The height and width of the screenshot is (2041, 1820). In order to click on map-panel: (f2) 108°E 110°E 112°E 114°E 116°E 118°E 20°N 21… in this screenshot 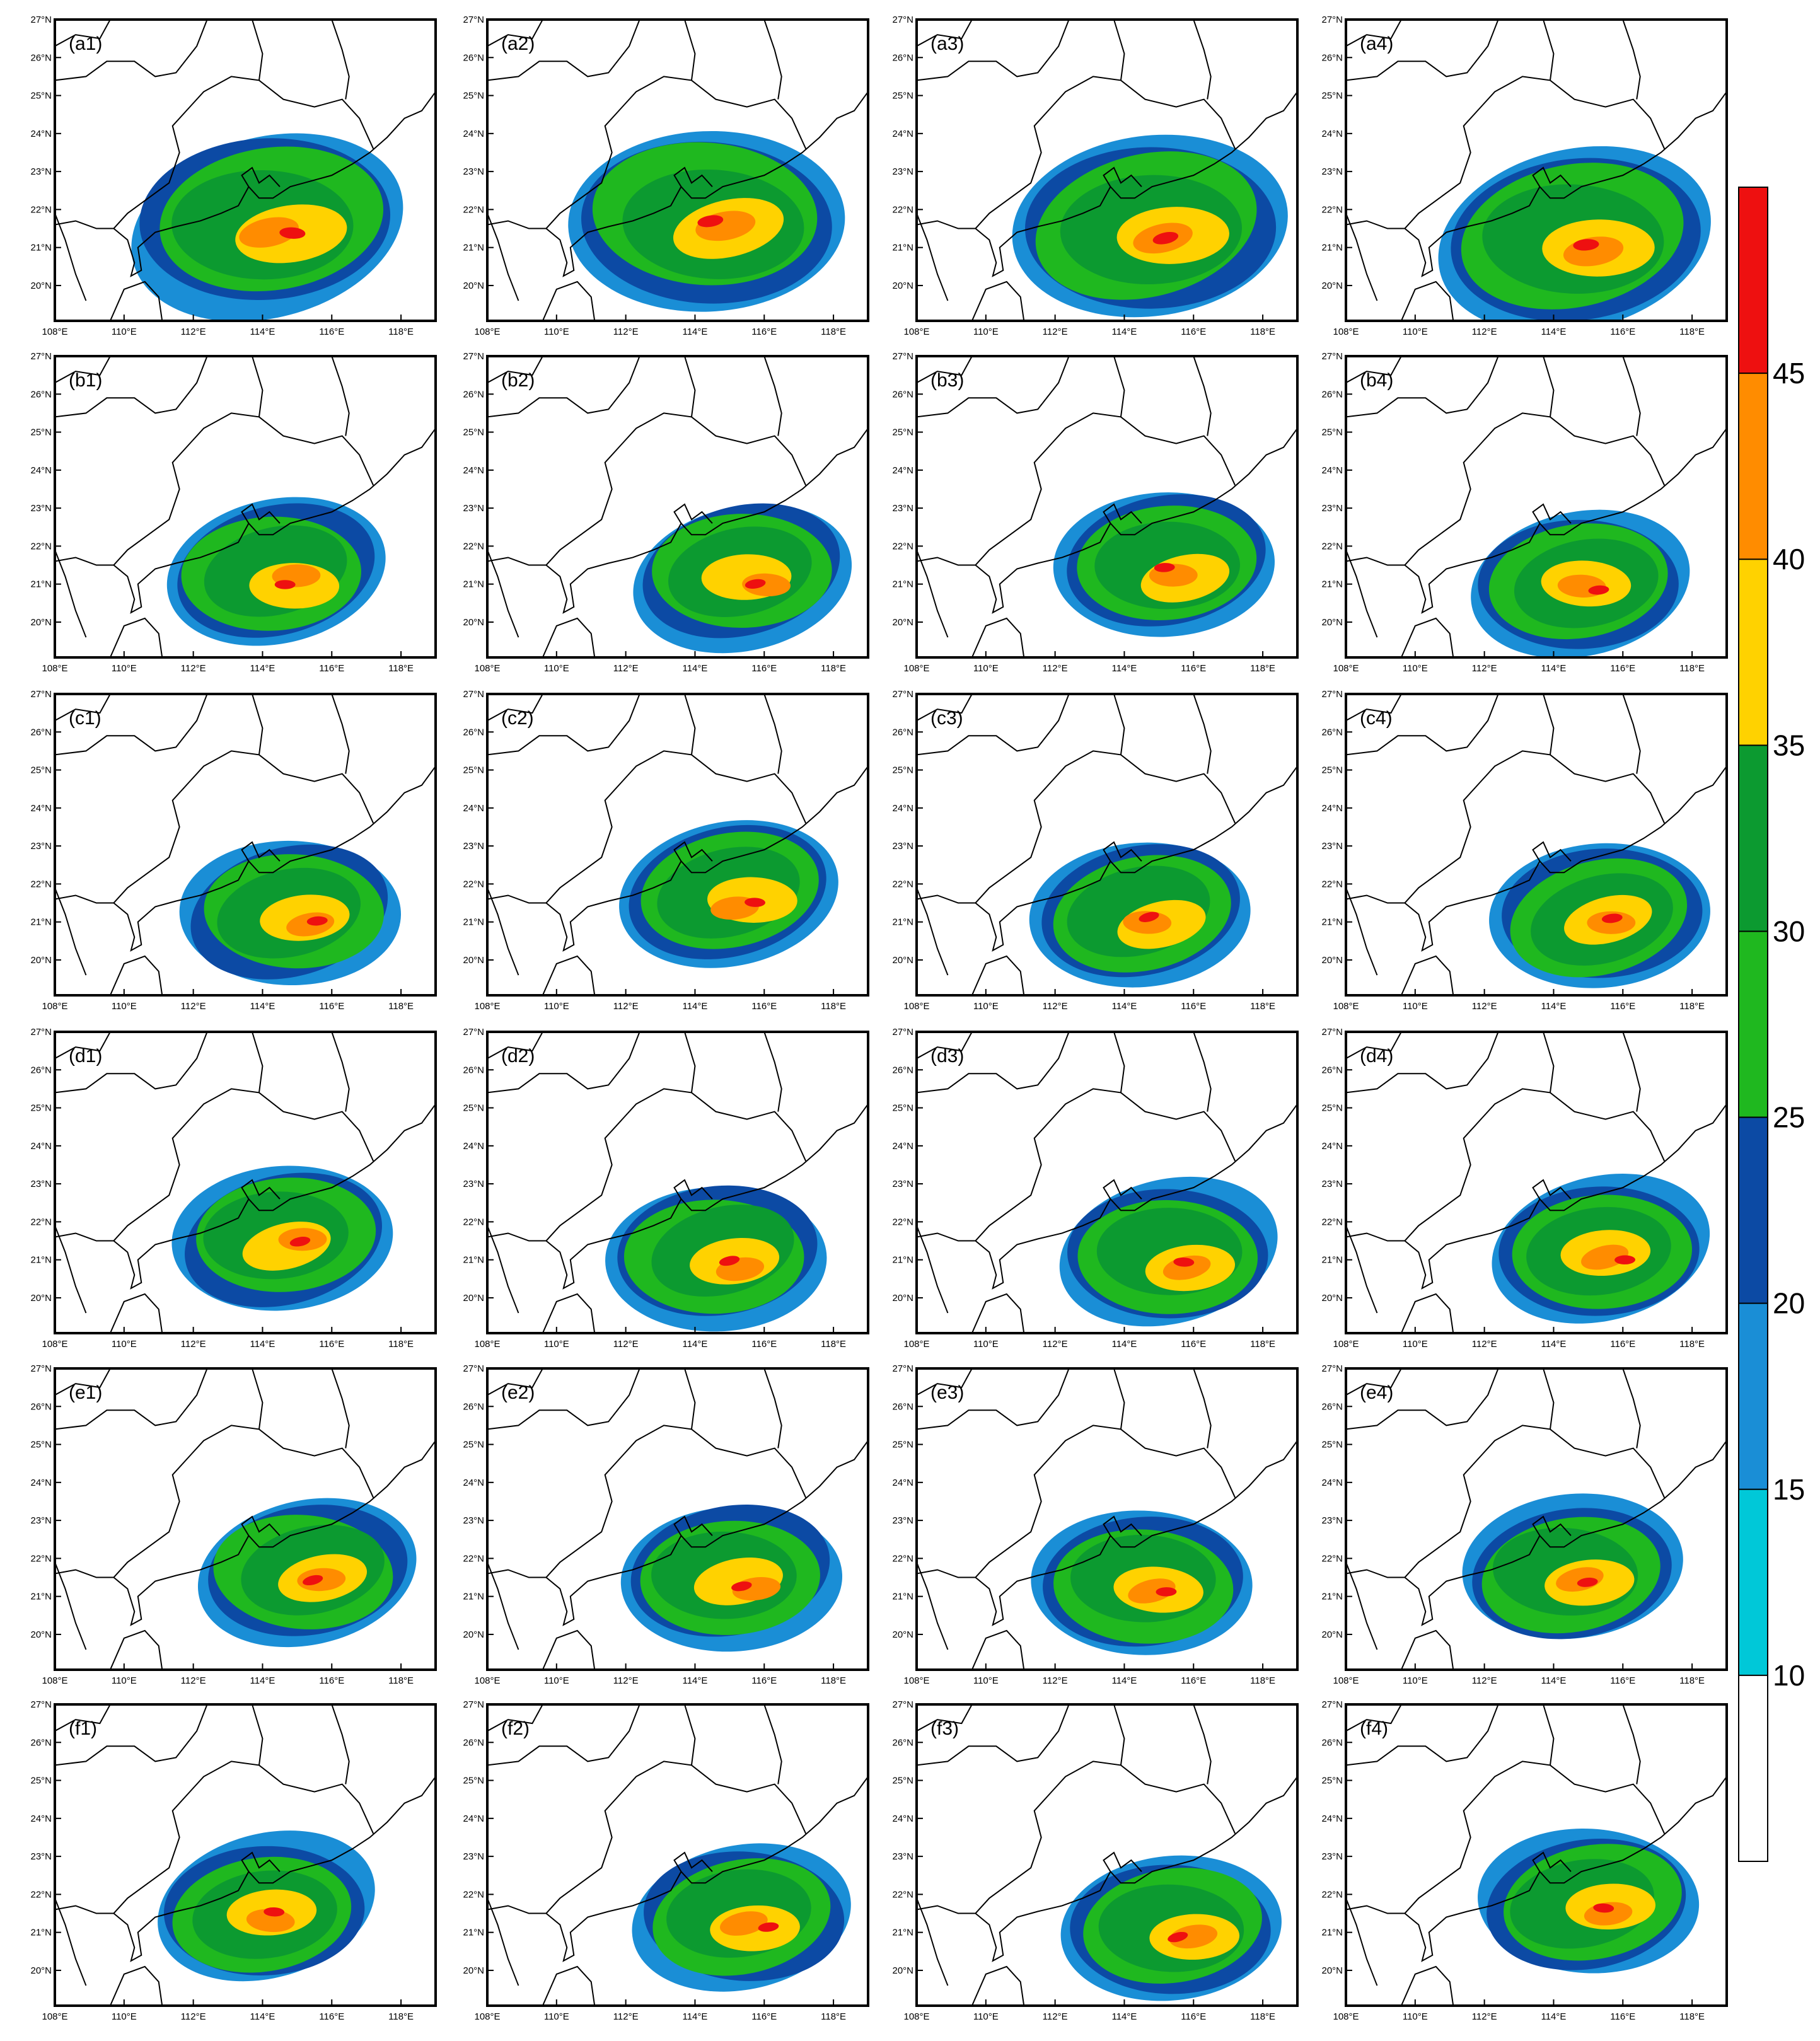, I will do `click(666, 1860)`.